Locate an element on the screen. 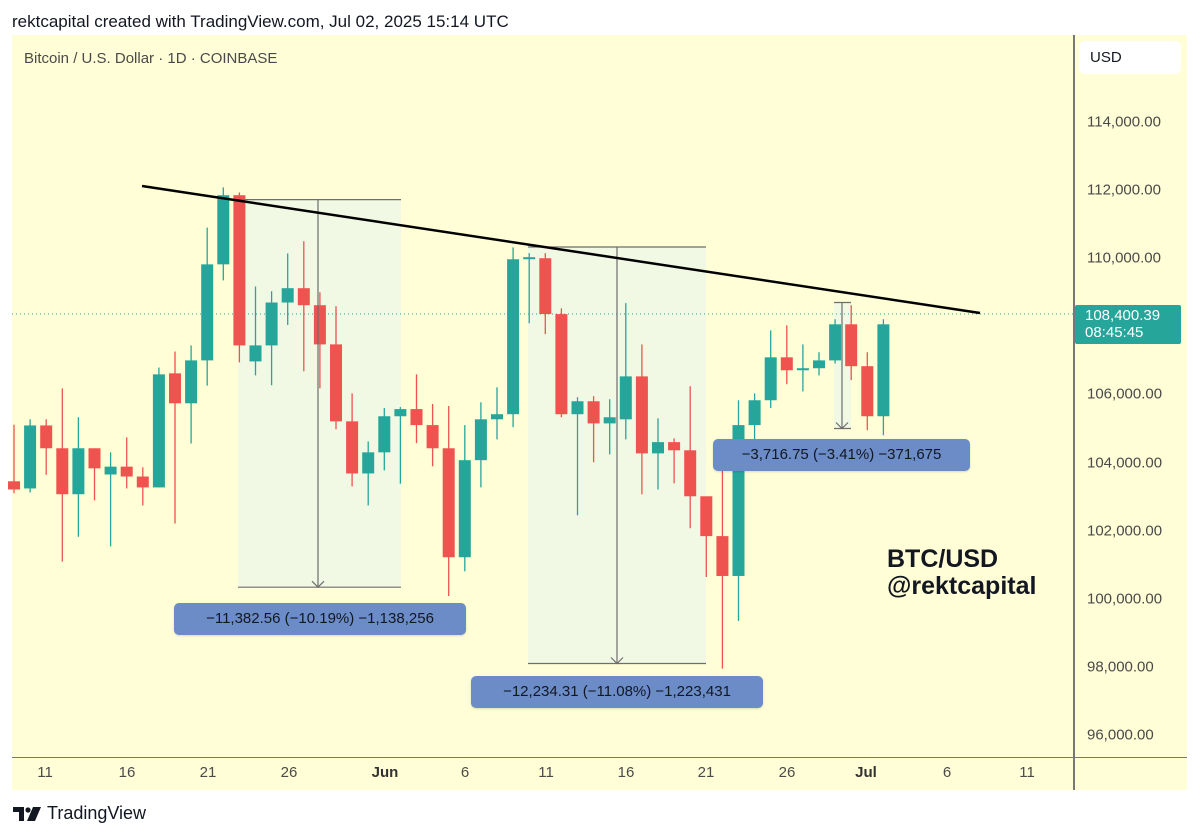 Image resolution: width=1200 pixels, height=836 pixels. measure-label-1: −11,382.56 (−10.19%) −1,138,256 is located at coordinates (320, 619).